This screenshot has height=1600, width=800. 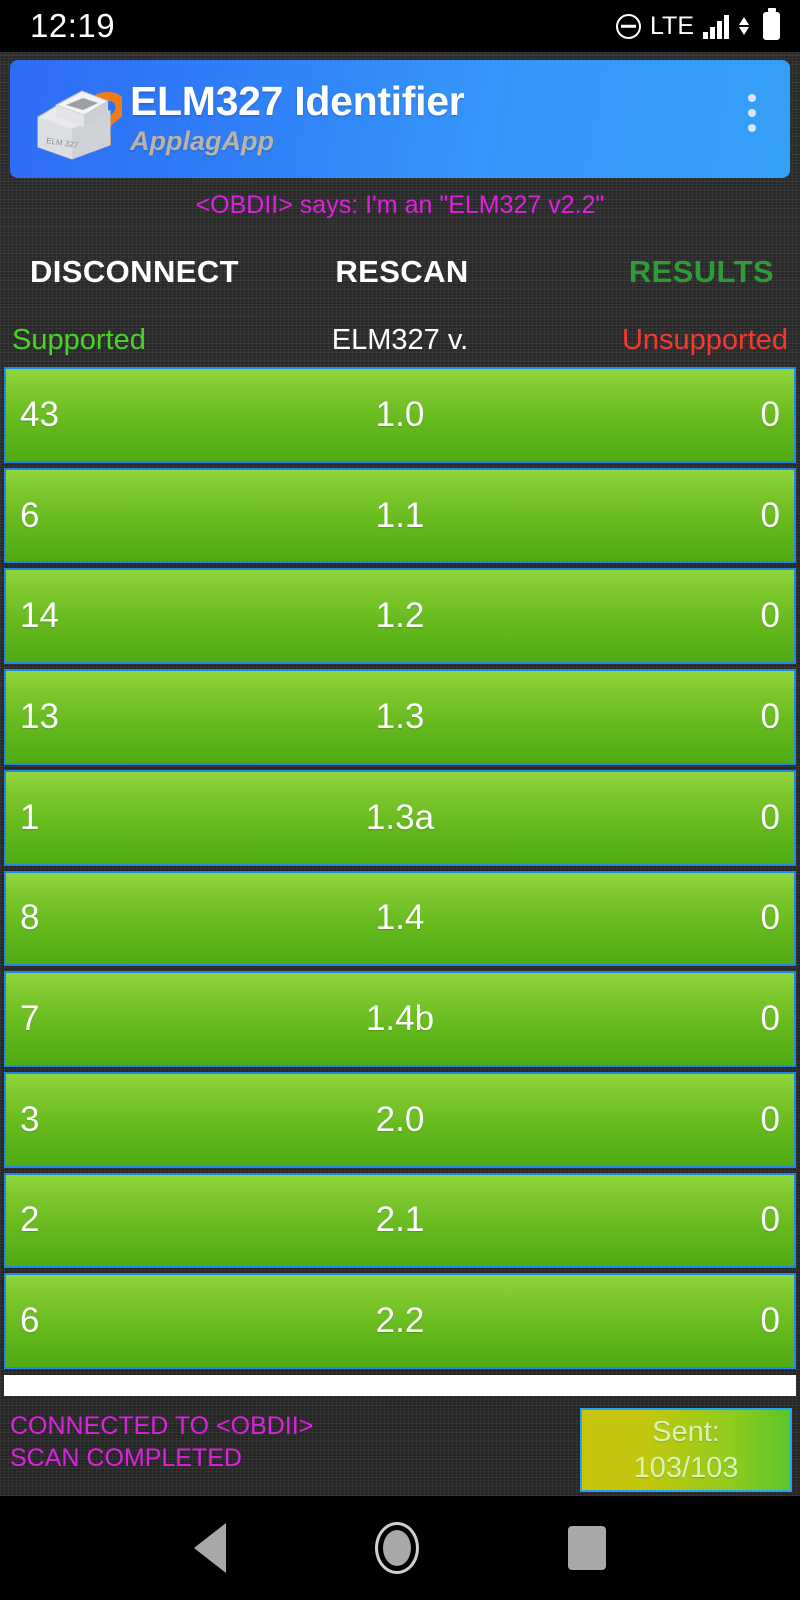 What do you see at coordinates (30, 1019) in the screenshot?
I see `cell-supported-count: 7` at bounding box center [30, 1019].